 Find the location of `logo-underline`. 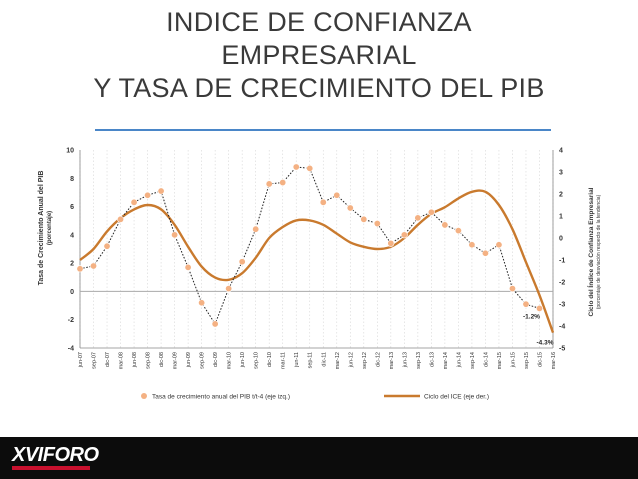

logo-underline is located at coordinates (51, 468).